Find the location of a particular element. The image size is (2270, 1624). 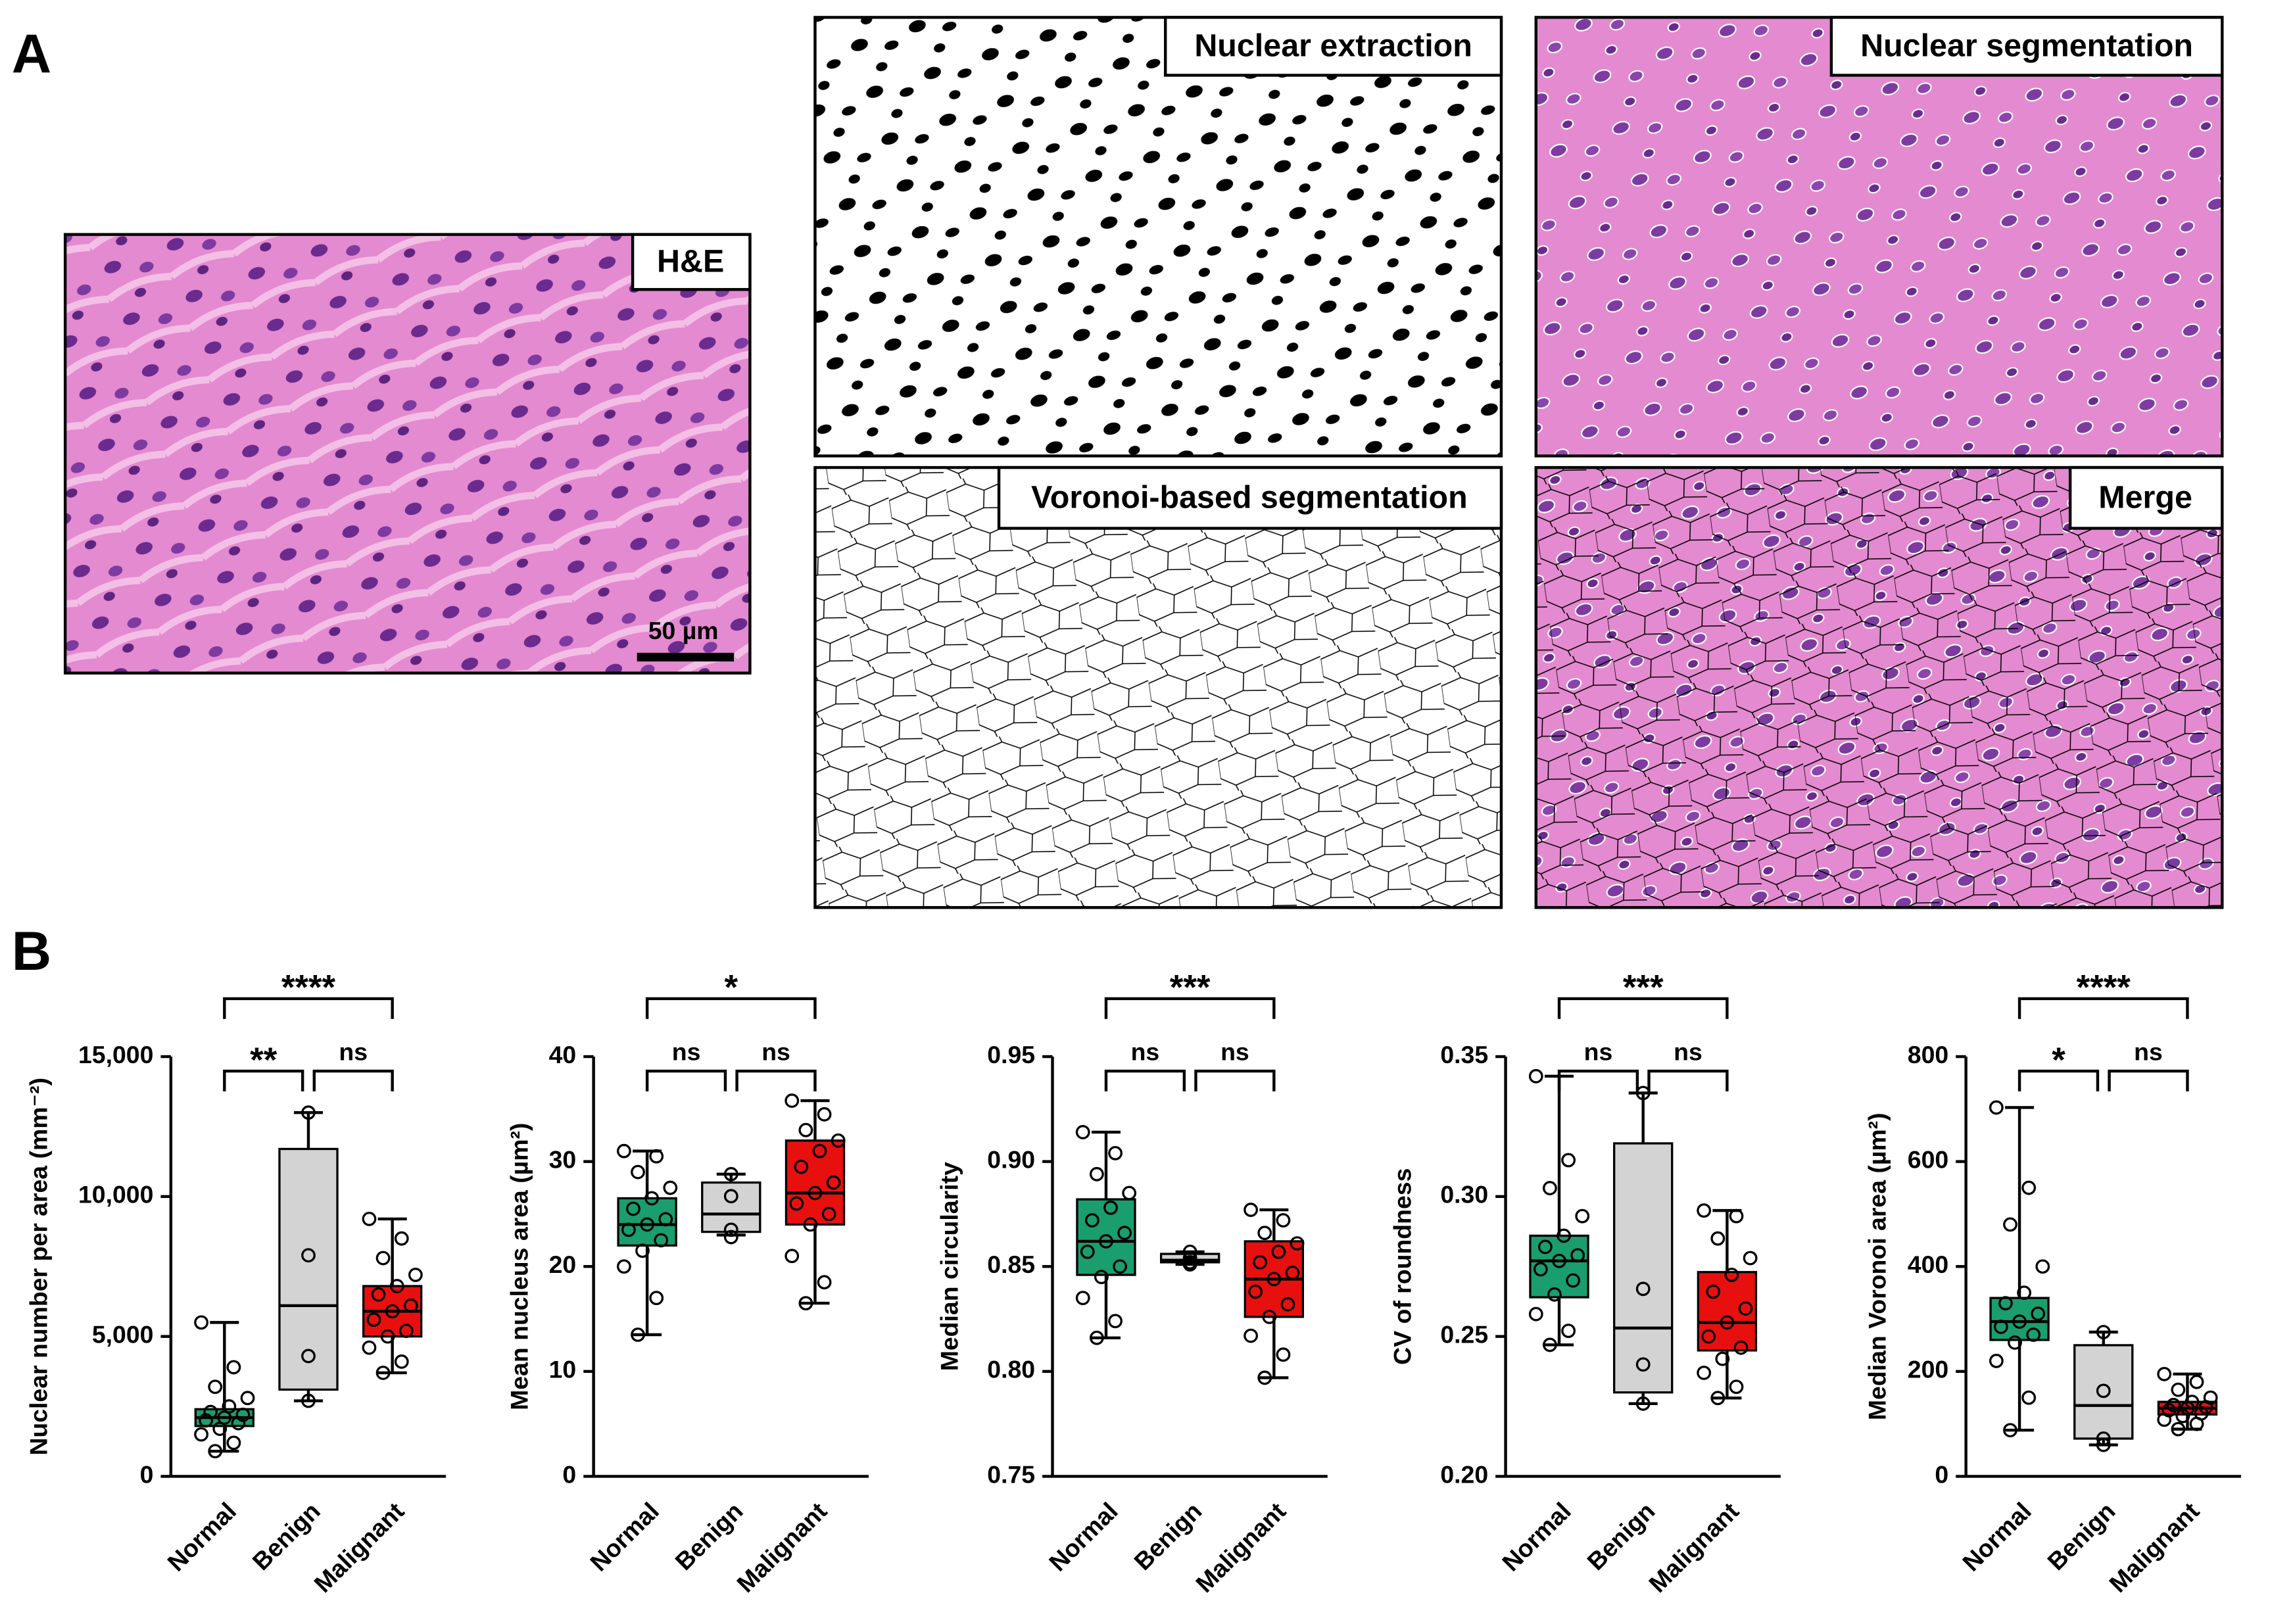

y-axis-label: CV of roundness is located at coordinates (1402, 1267).